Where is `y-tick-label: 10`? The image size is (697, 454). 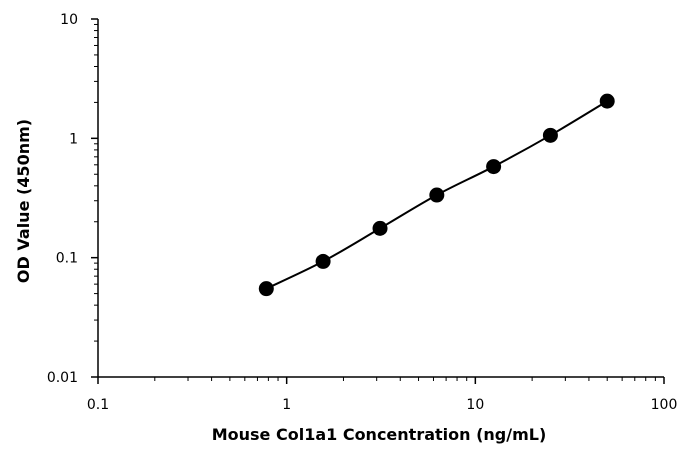
y-tick-label: 10 is located at coordinates (69, 20).